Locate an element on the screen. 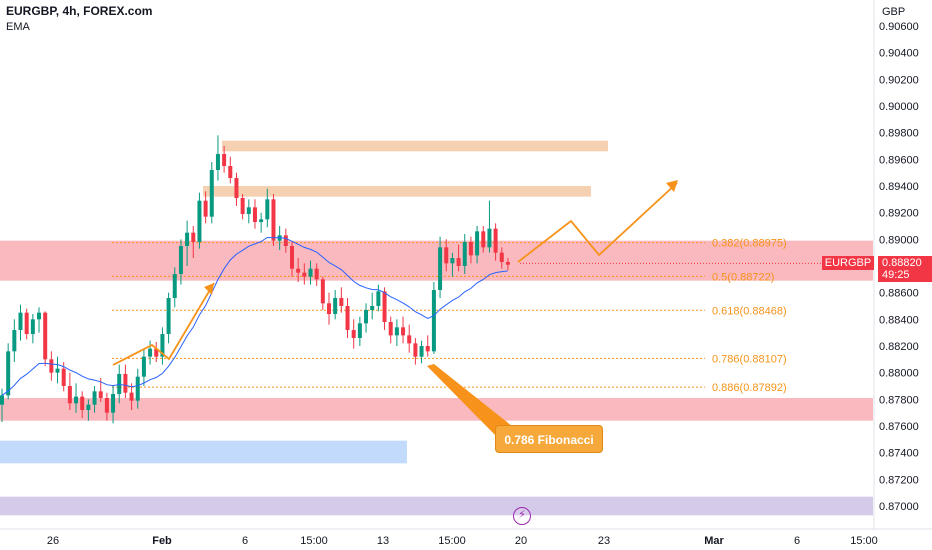  time-tick: 26 is located at coordinates (53, 541).